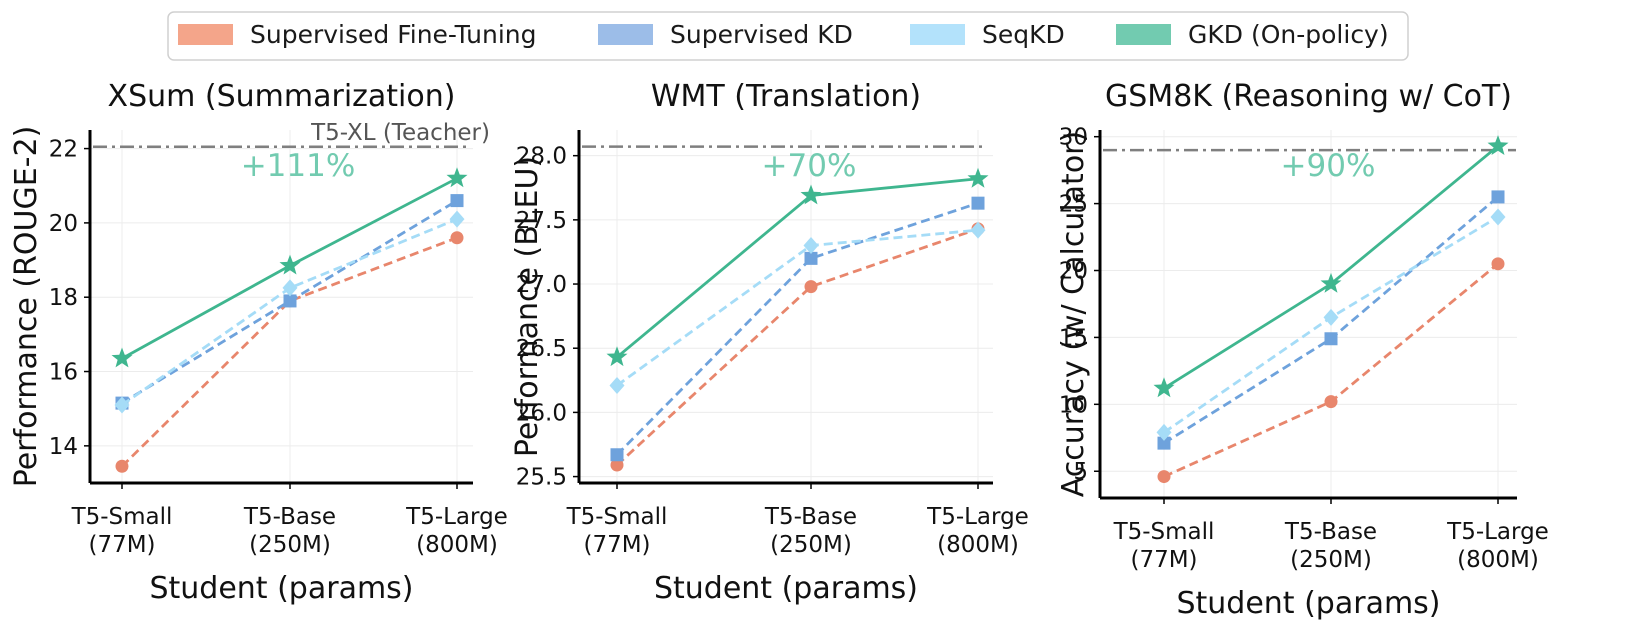 This screenshot has height=639, width=1645. Describe the element at coordinates (63, 298) in the screenshot. I see `y-tick-label: 18` at that location.